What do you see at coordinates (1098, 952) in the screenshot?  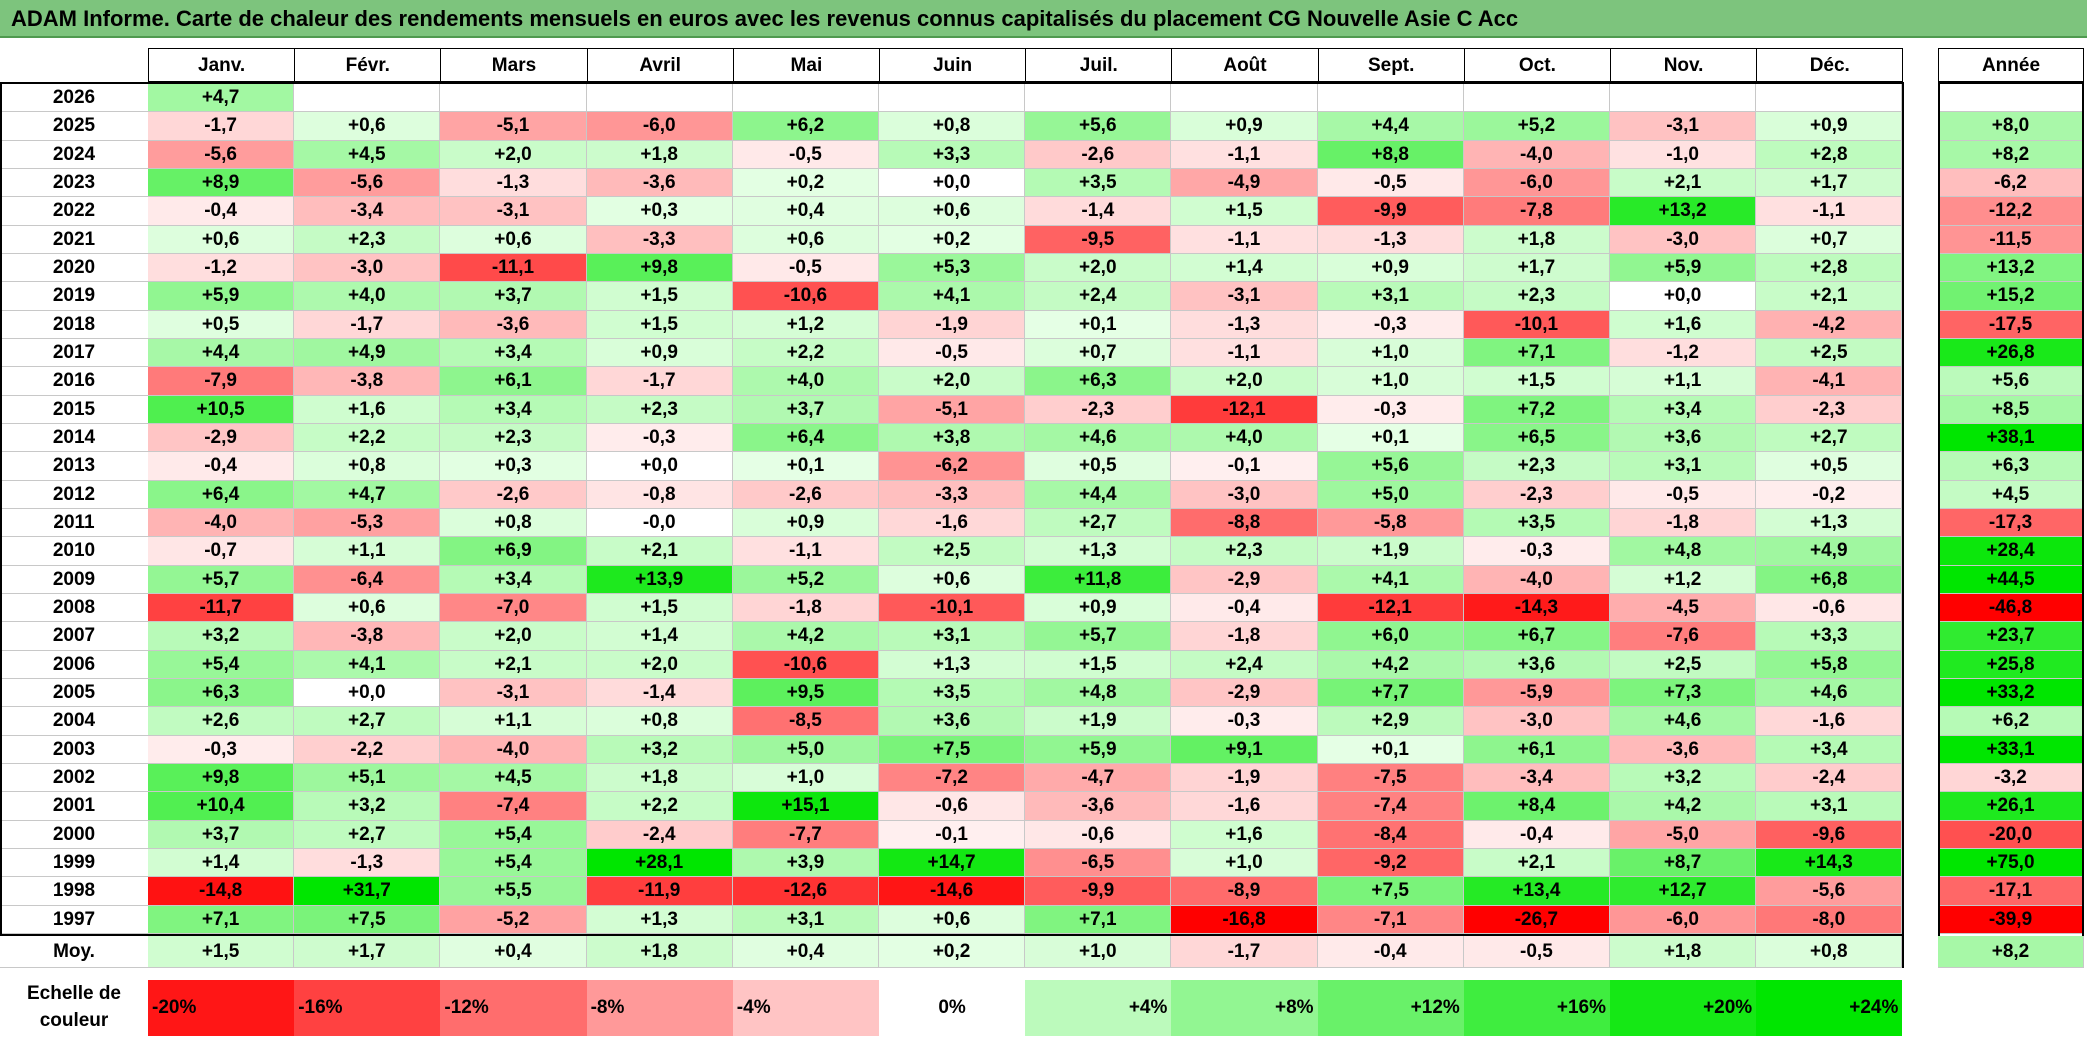 I see `average-cell: +1,0` at bounding box center [1098, 952].